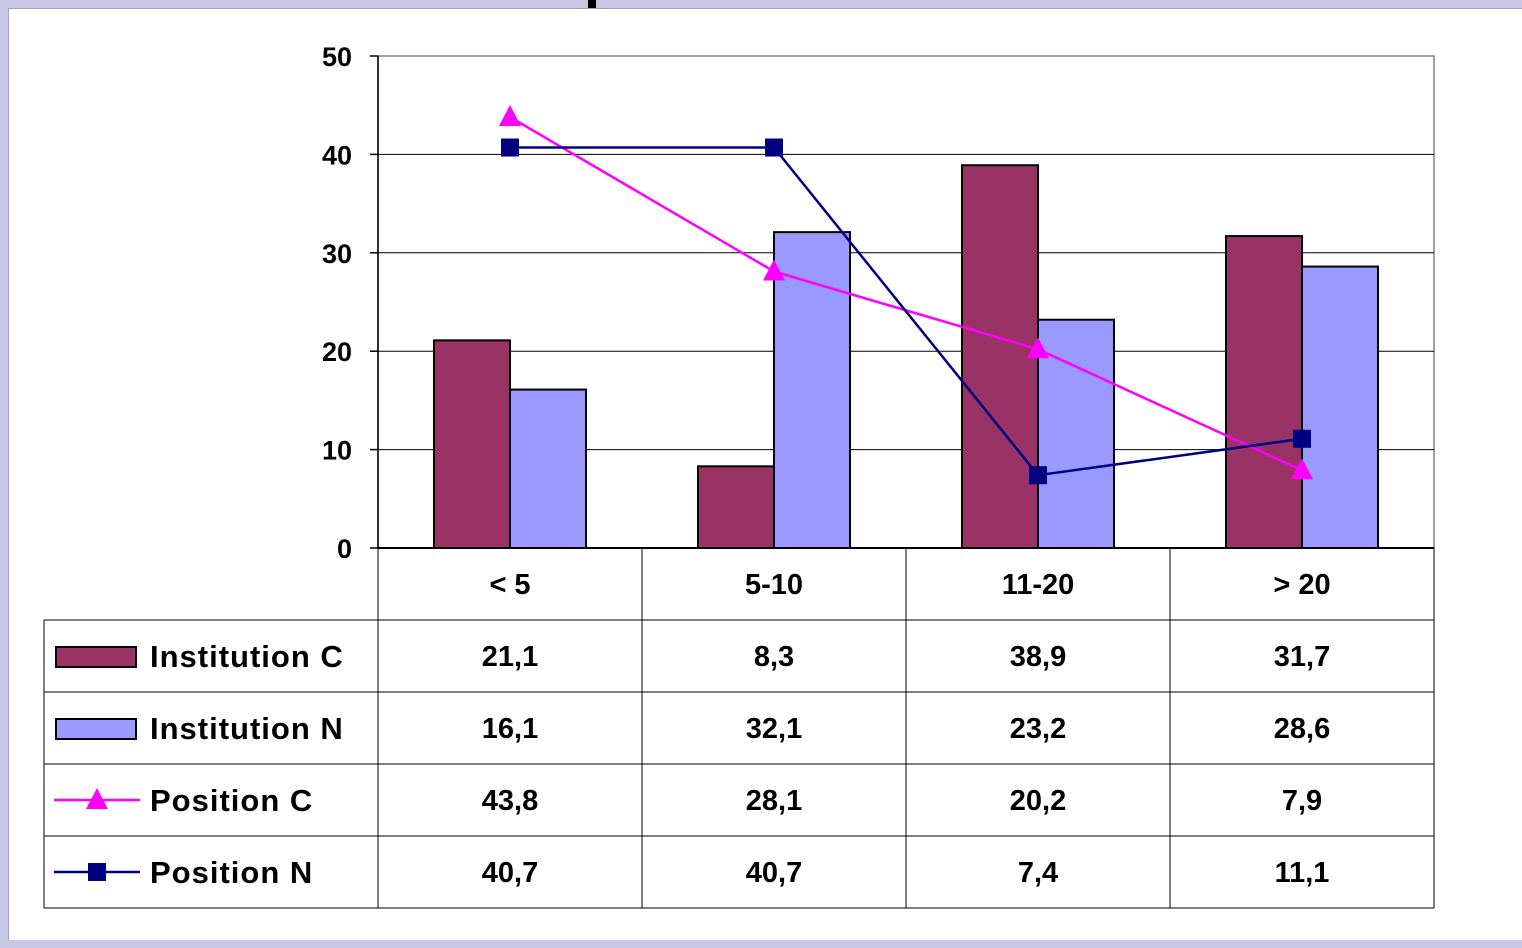 This screenshot has width=1522, height=948. I want to click on data-label: 21,1, so click(510, 657).